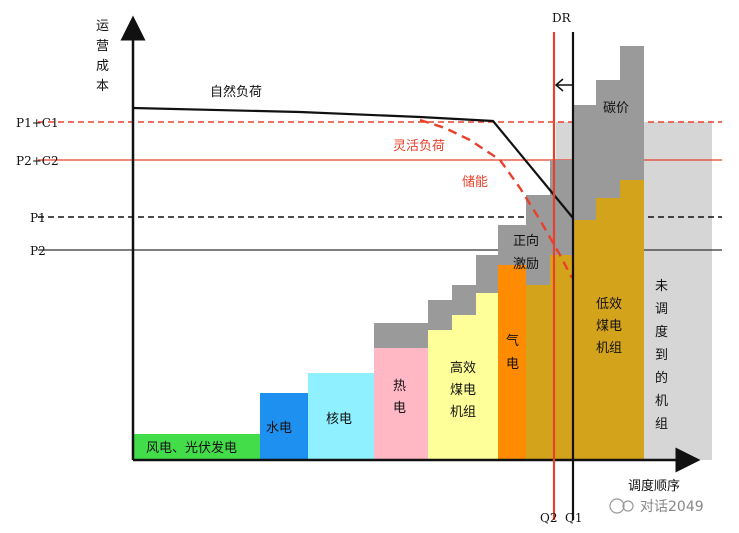 The height and width of the screenshot is (533, 739). Describe the element at coordinates (102, 26) in the screenshot. I see `y-axis-label-1: 运` at that location.